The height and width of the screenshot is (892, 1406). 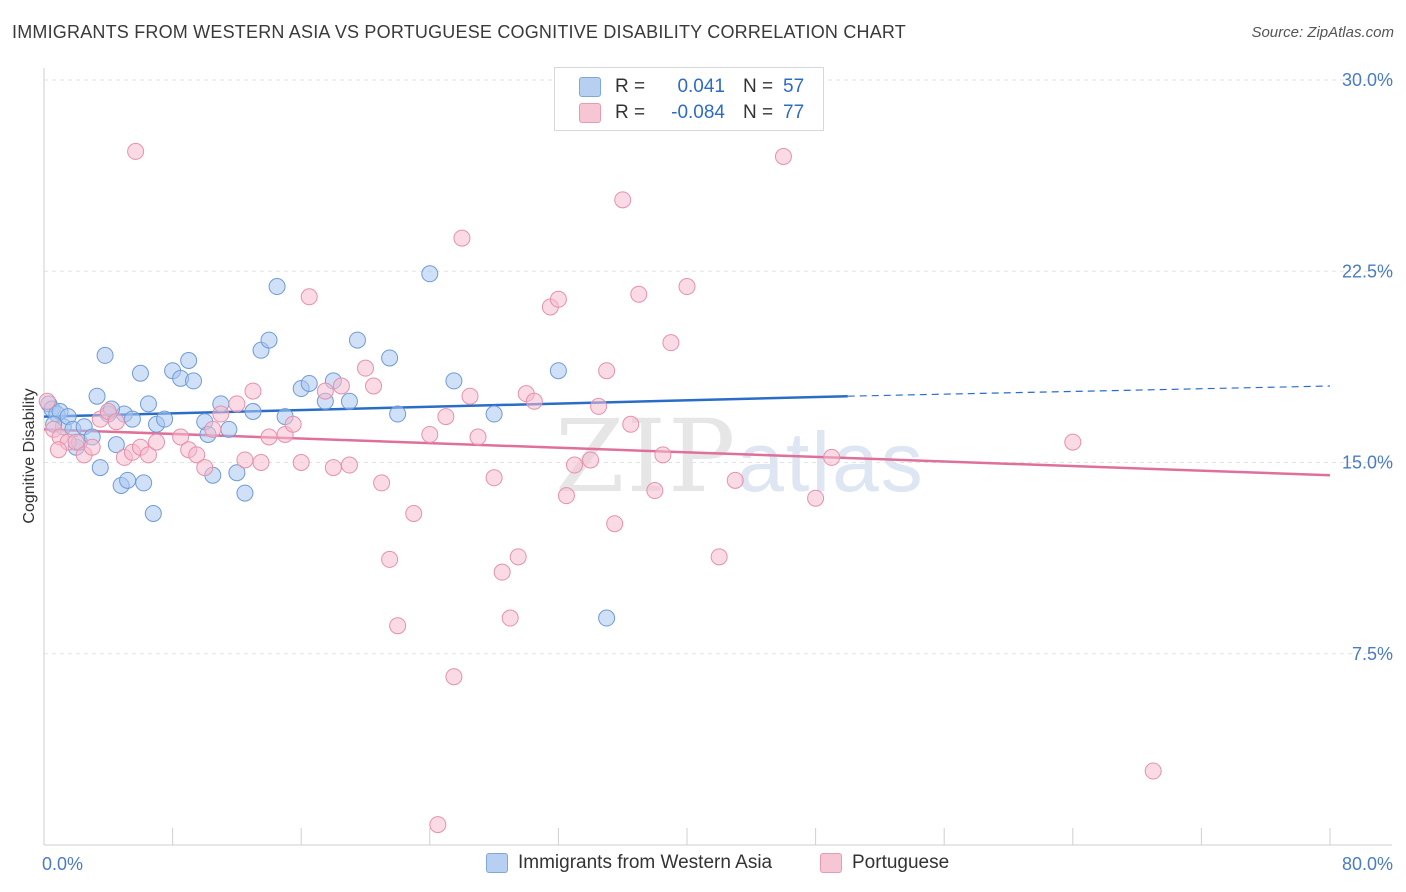 I want to click on x-tick-label: 0.0%, so click(x=62, y=864).